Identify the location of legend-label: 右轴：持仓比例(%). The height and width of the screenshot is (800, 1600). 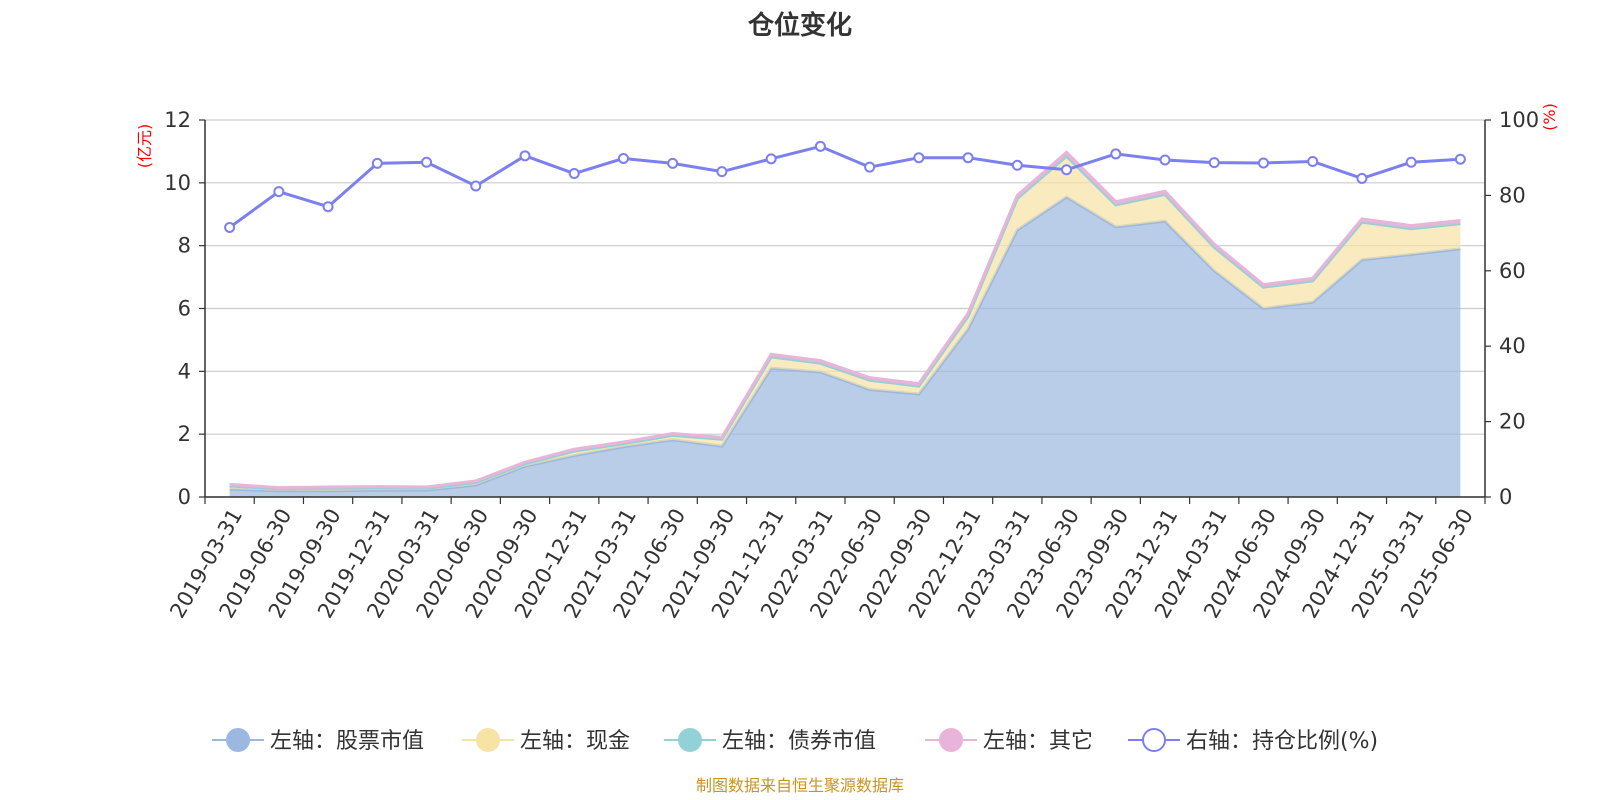
(1282, 741).